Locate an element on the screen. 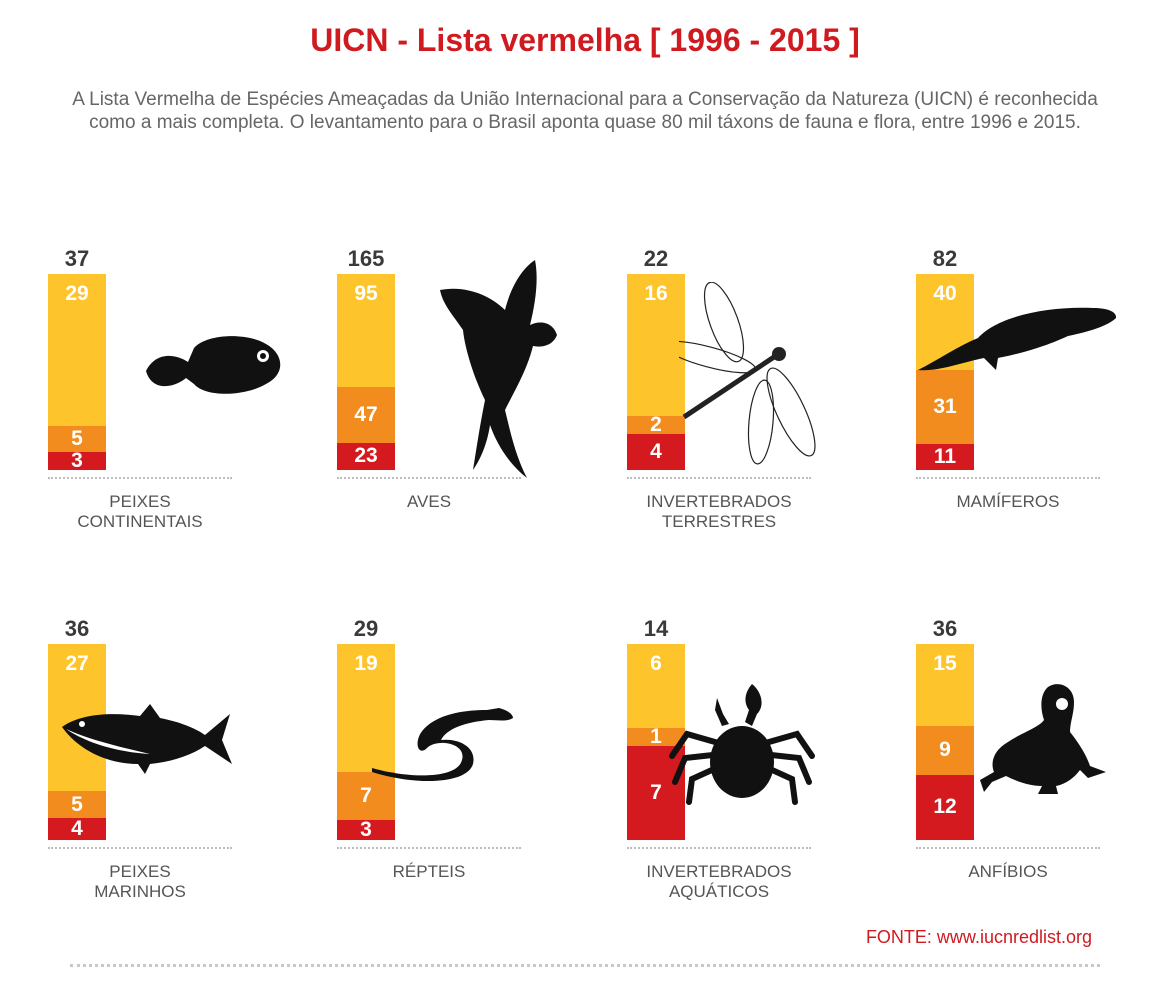 The image size is (1170, 982). snake-icon is located at coordinates (442, 740).